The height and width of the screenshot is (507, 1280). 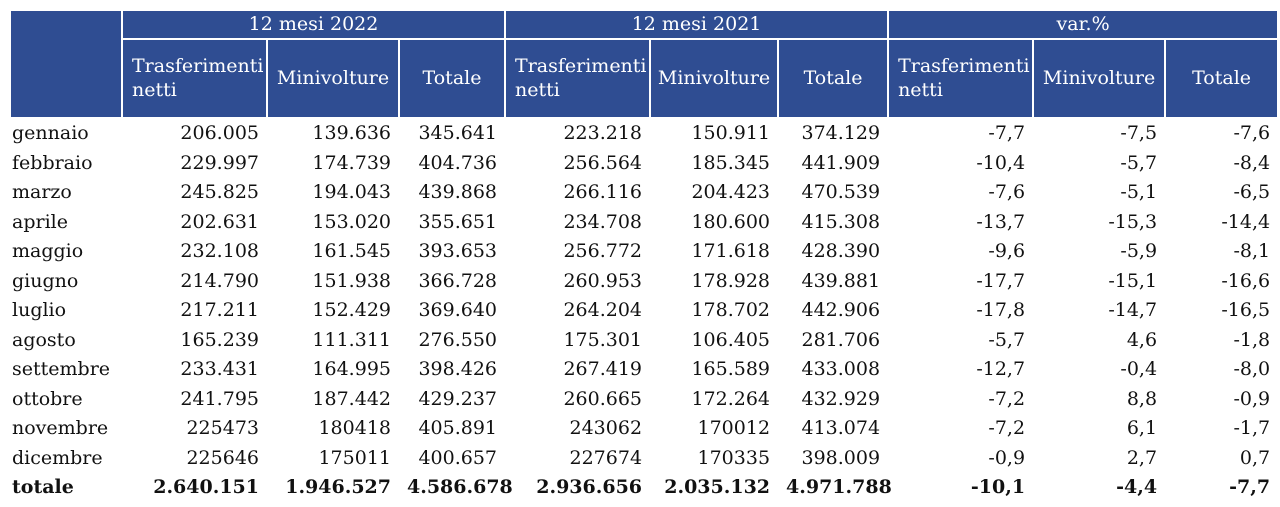 What do you see at coordinates (1252, 369) in the screenshot?
I see `value-cell: -8,0` at bounding box center [1252, 369].